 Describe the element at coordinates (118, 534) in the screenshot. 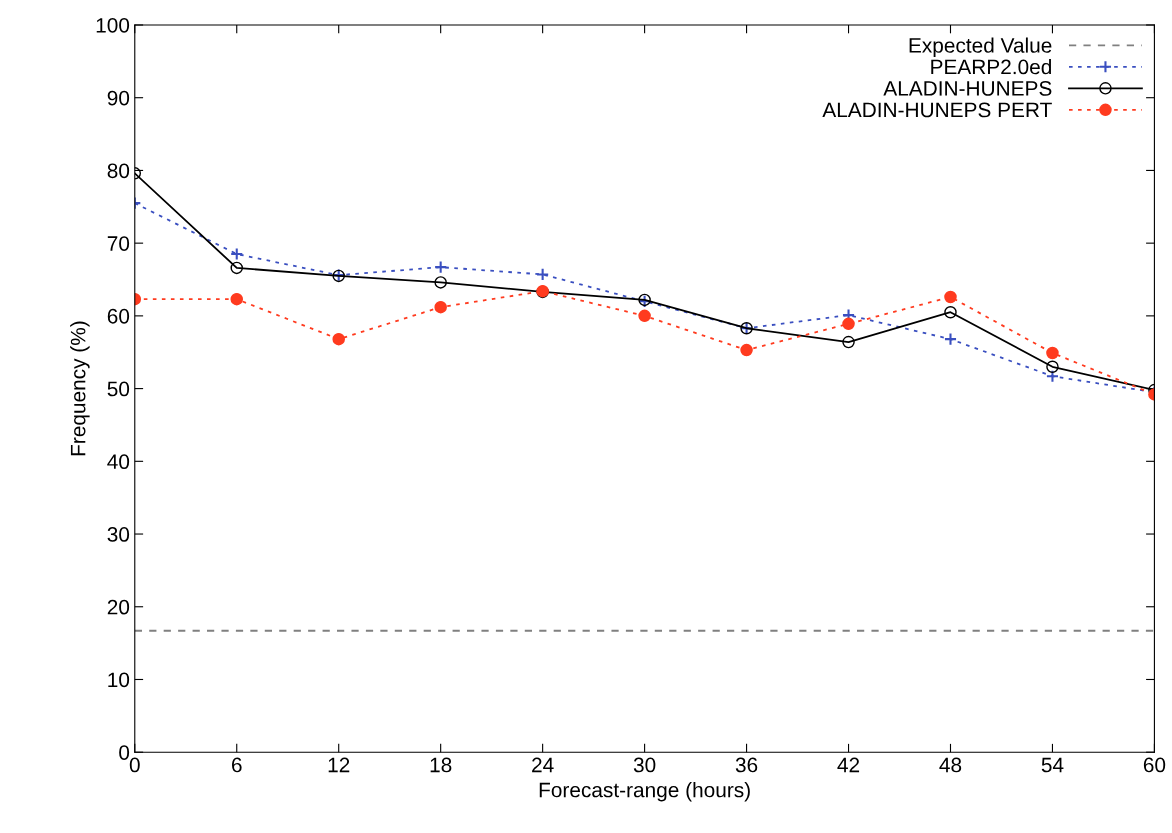

I see `y-tick-label: 30` at that location.